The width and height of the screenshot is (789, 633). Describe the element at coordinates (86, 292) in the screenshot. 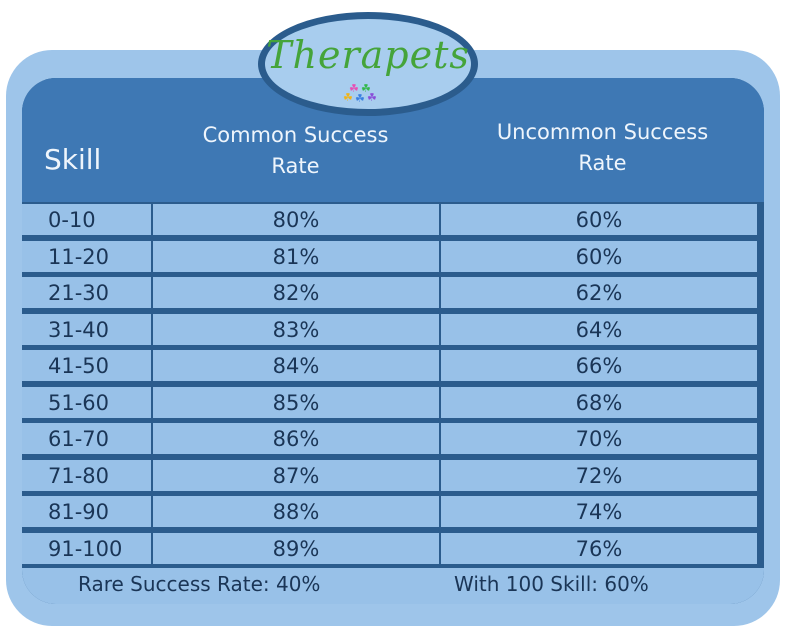

I see `skill-cell: 21-30` at that location.